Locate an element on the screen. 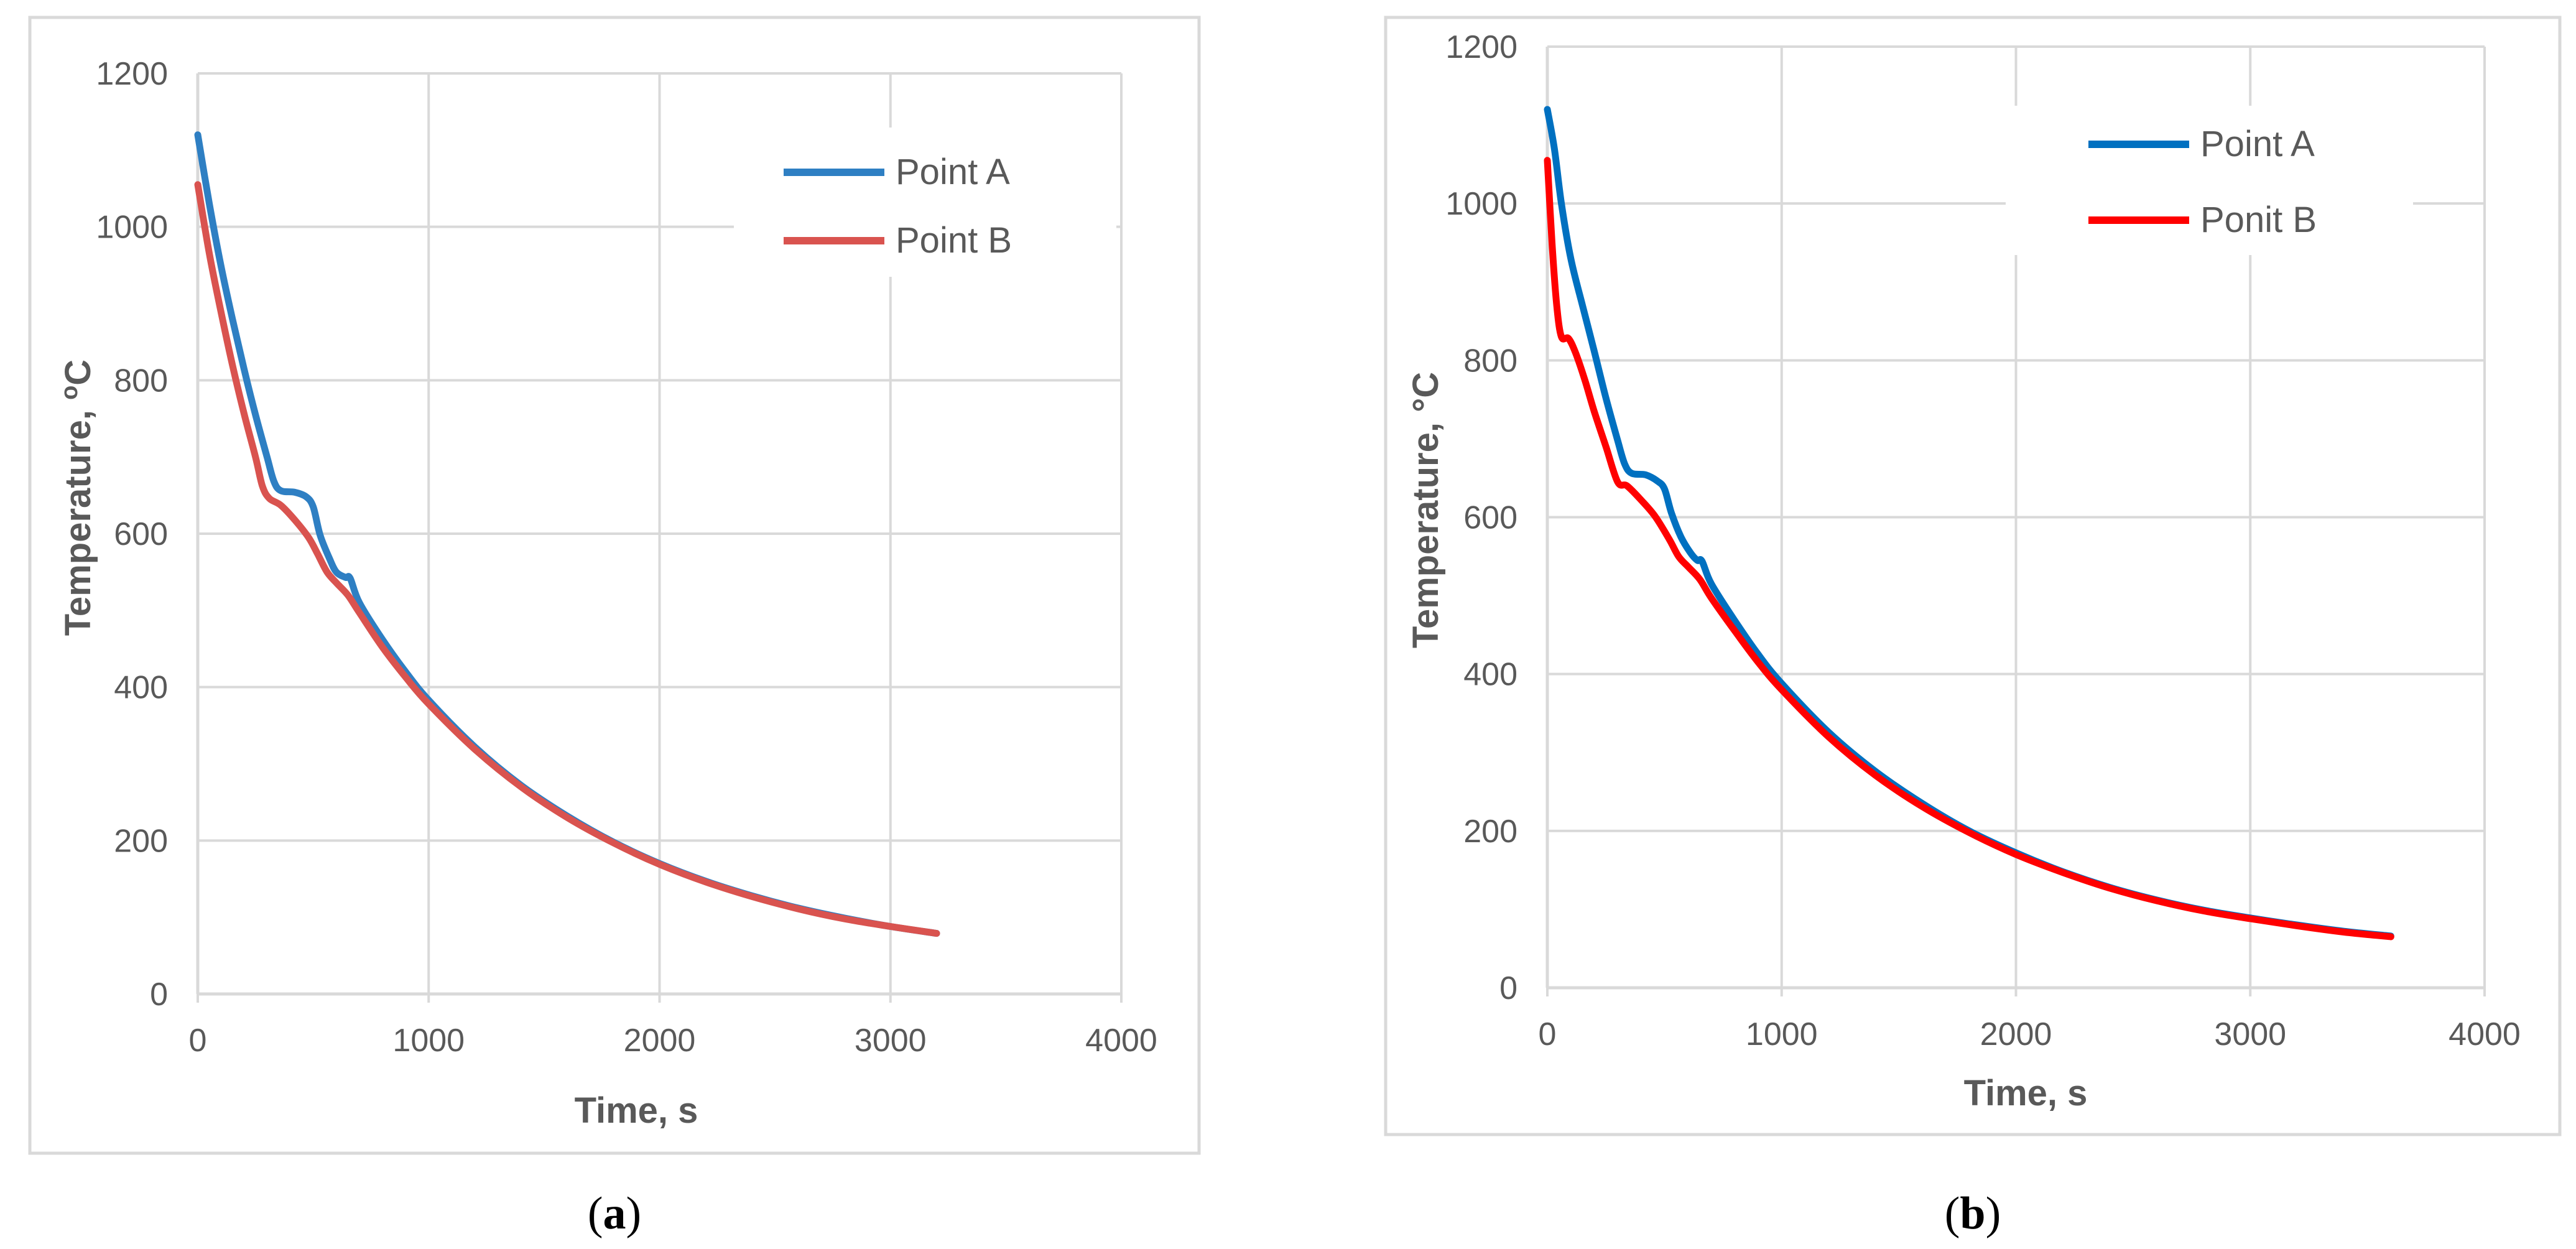 This screenshot has width=2576, height=1249. chart-b-x-axis-title: Time, s is located at coordinates (2026, 1093).